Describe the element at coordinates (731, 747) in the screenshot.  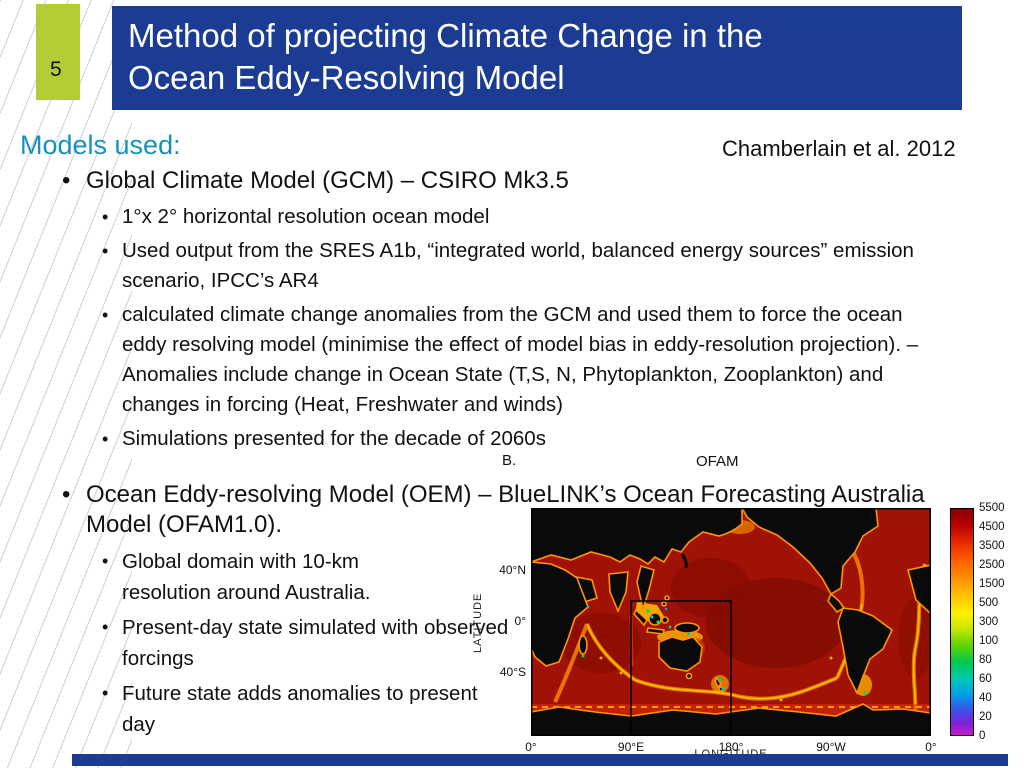
I see `x-tick: 180°` at that location.